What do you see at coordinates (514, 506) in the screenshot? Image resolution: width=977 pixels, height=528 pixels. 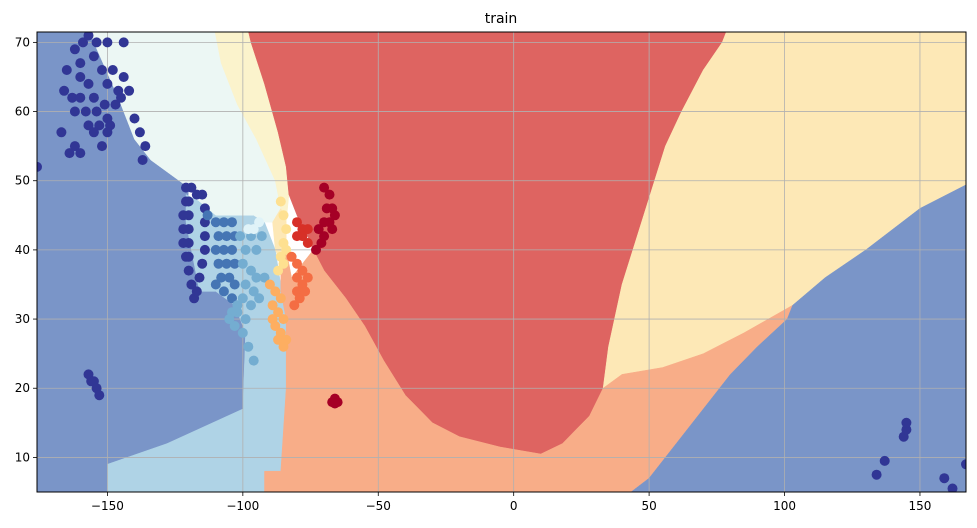 I see `x-tick-label: 0` at bounding box center [514, 506].